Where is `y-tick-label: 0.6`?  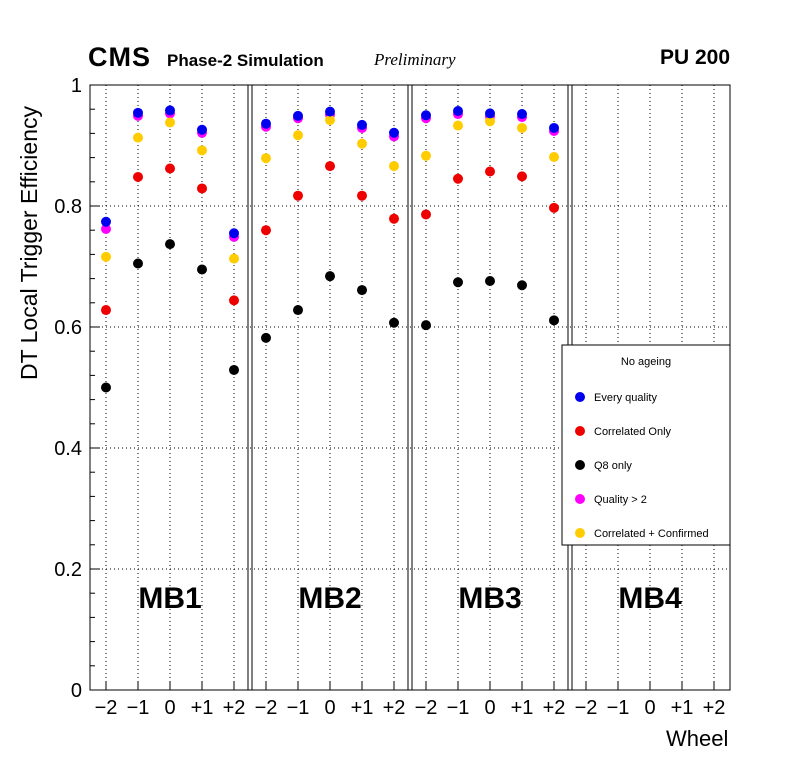 y-tick-label: 0.6 is located at coordinates (68, 328).